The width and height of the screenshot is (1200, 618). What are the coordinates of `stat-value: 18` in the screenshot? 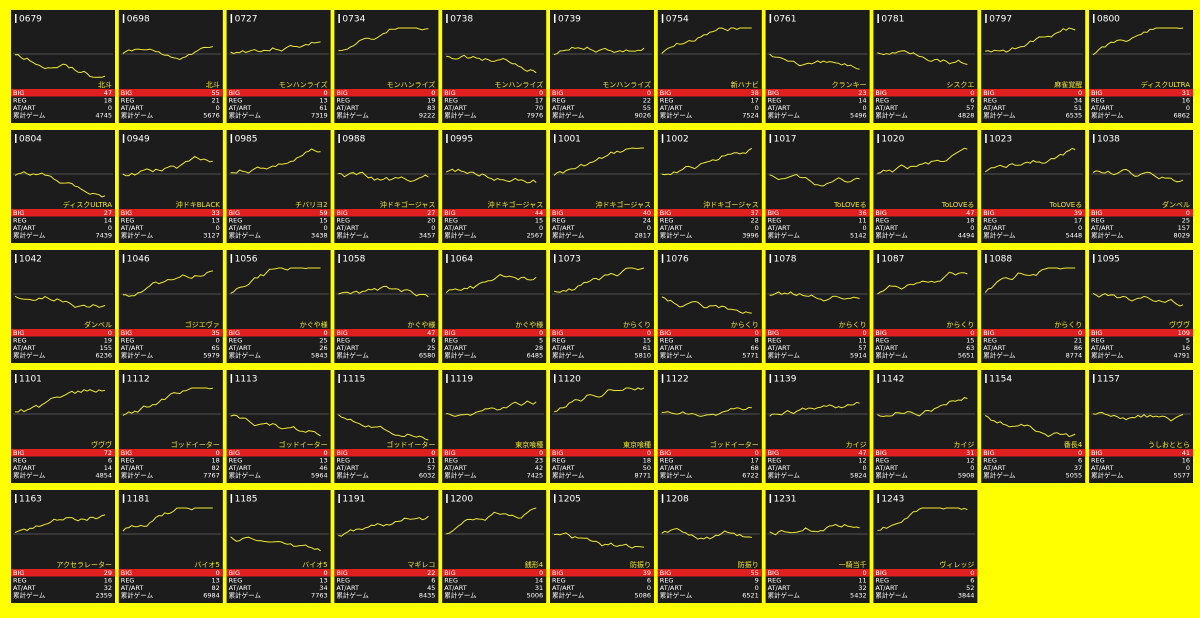 It's located at (647, 461).